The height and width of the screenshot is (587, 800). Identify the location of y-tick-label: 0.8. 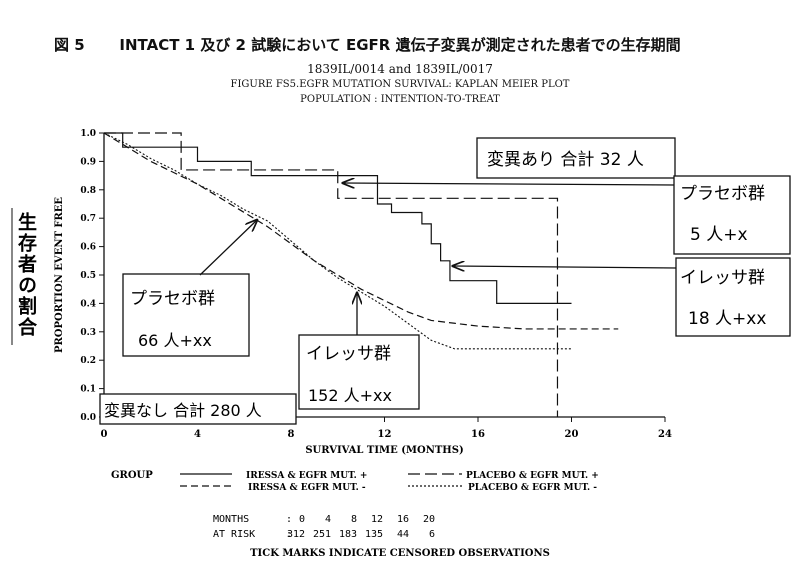
(88, 191).